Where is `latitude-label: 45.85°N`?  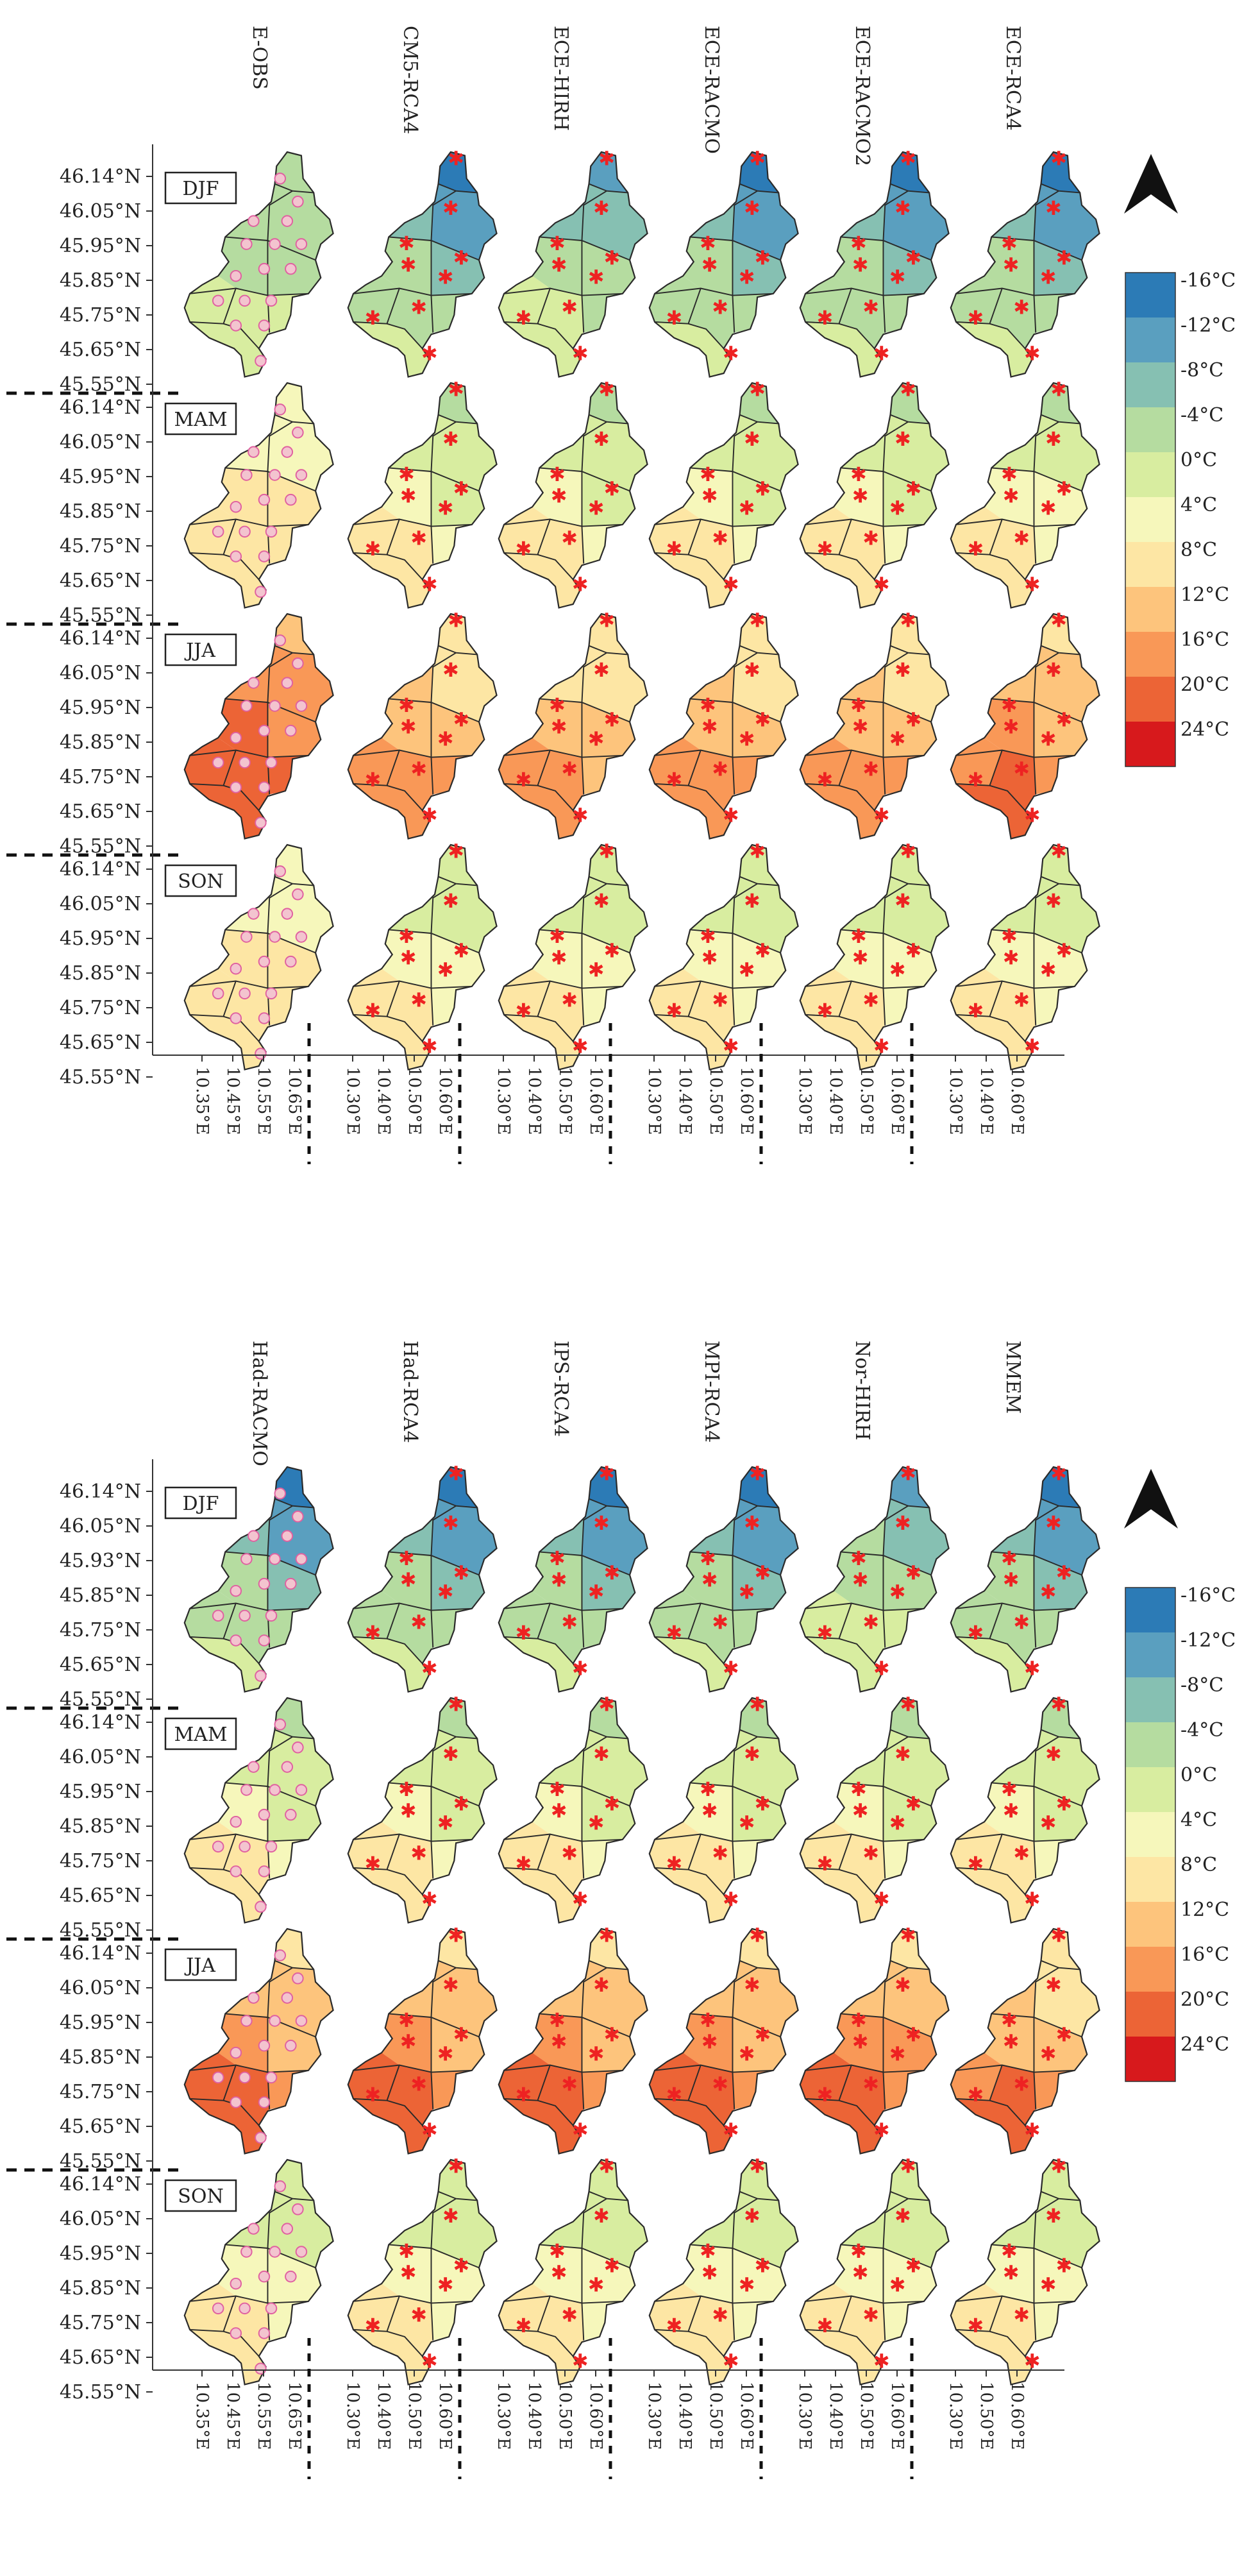
latitude-label: 45.85°N is located at coordinates (100, 2288).